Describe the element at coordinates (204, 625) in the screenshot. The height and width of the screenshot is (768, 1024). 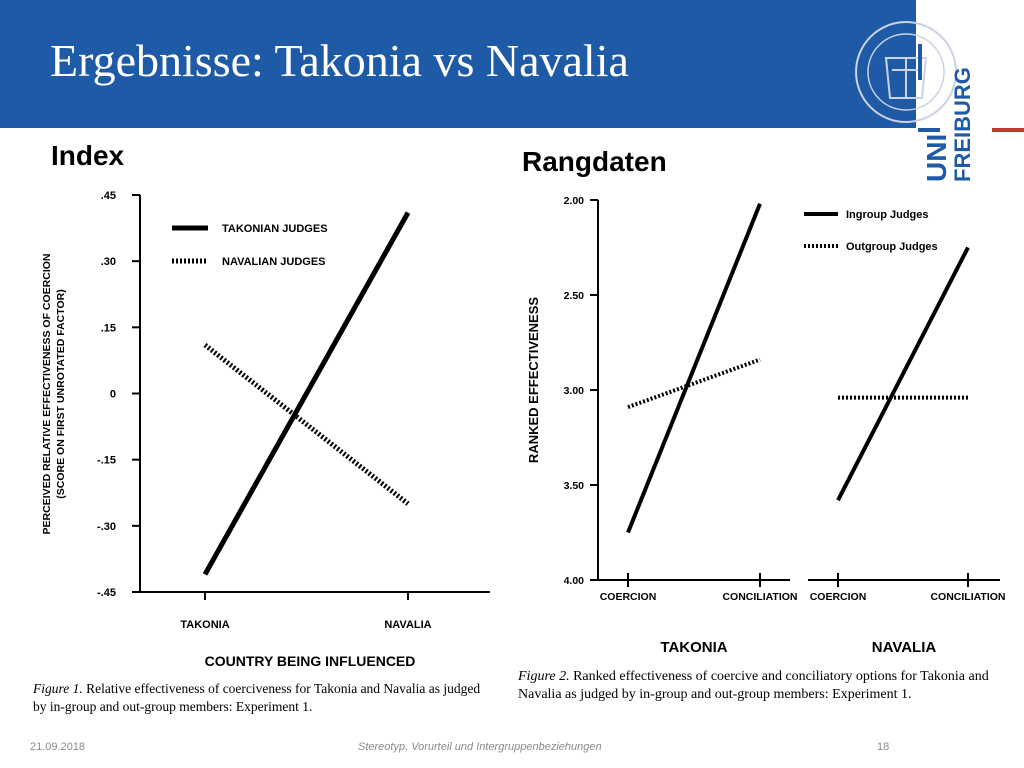
I see `x-tick-label: TAKONIA` at that location.